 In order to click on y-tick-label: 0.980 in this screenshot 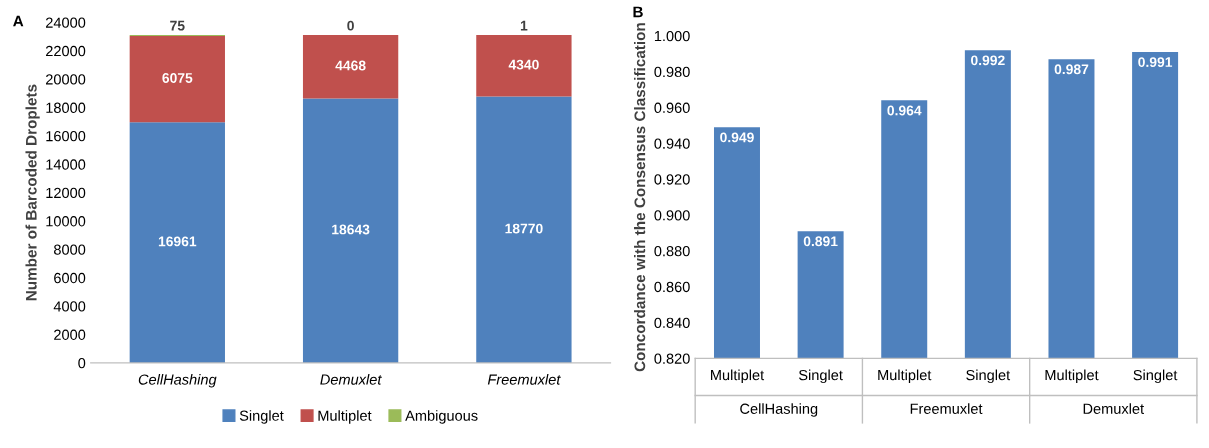, I will do `click(672, 72)`.